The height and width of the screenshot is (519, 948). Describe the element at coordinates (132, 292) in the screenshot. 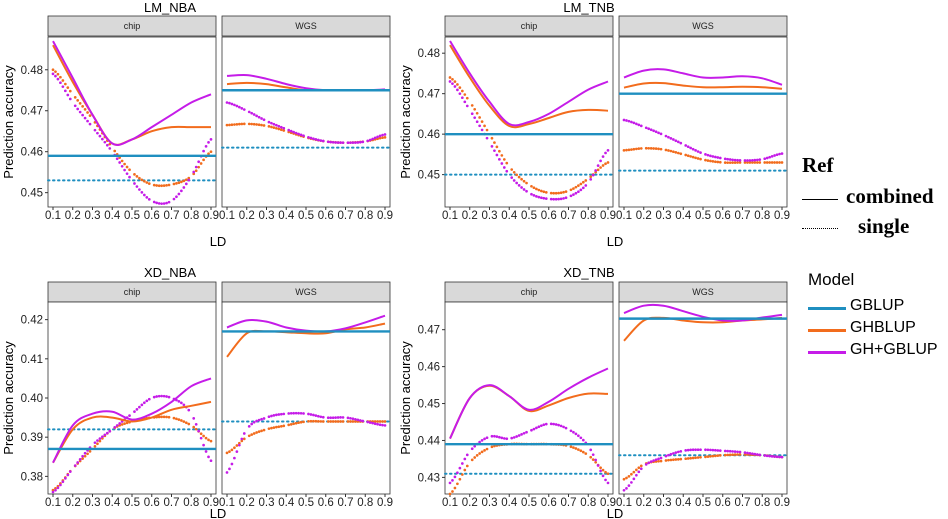

I see `facet-strip-label: chip` at that location.